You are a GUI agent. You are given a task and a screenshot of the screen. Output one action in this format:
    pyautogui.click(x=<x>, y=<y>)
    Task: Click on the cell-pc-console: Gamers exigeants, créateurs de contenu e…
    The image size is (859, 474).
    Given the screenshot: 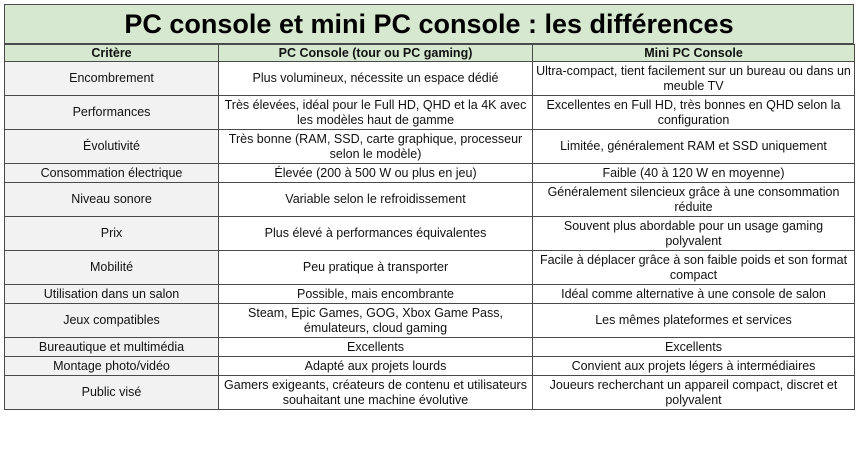 What is the action you would take?
    pyautogui.click(x=375, y=392)
    